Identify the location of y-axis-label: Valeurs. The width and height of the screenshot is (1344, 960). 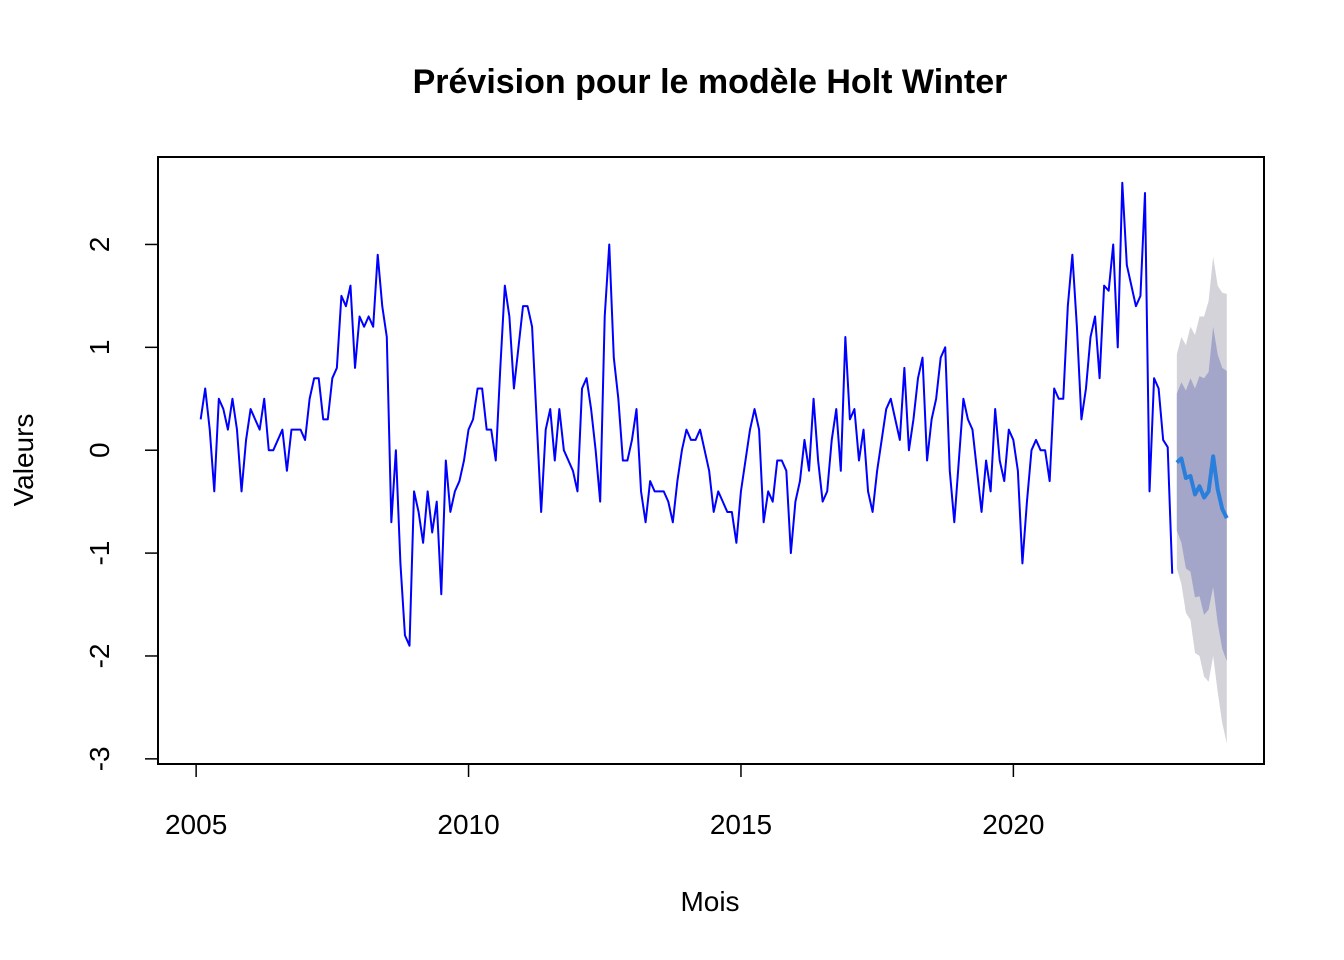
(23, 460).